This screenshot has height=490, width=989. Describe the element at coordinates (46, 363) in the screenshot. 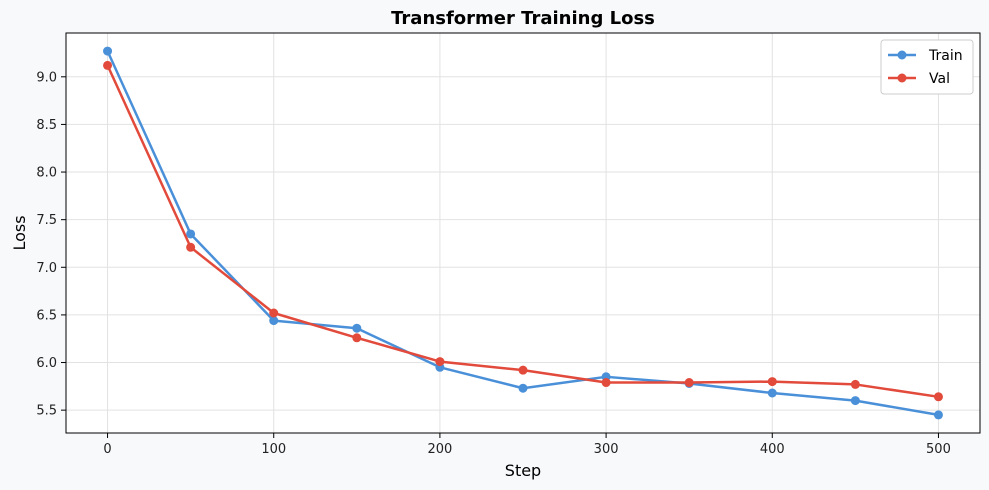

I see `y-tick-label: 6.0` at that location.